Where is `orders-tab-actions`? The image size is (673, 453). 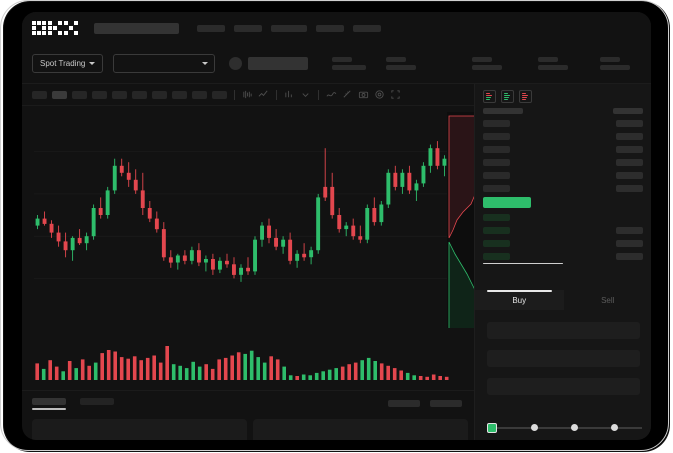
orders-tab-actions is located at coordinates (431, 403).